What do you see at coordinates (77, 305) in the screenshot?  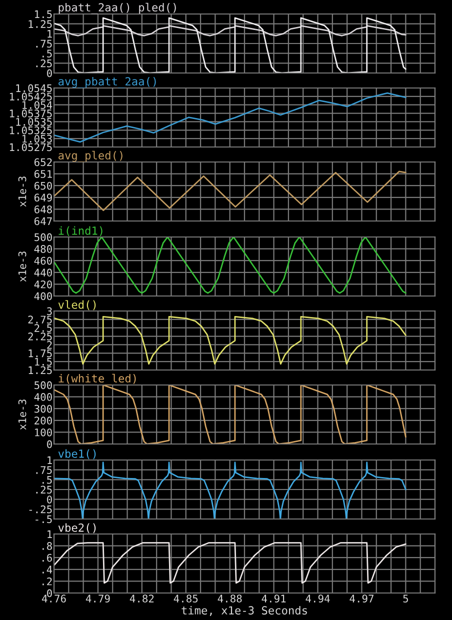 I see `chart-title: vled()` at bounding box center [77, 305].